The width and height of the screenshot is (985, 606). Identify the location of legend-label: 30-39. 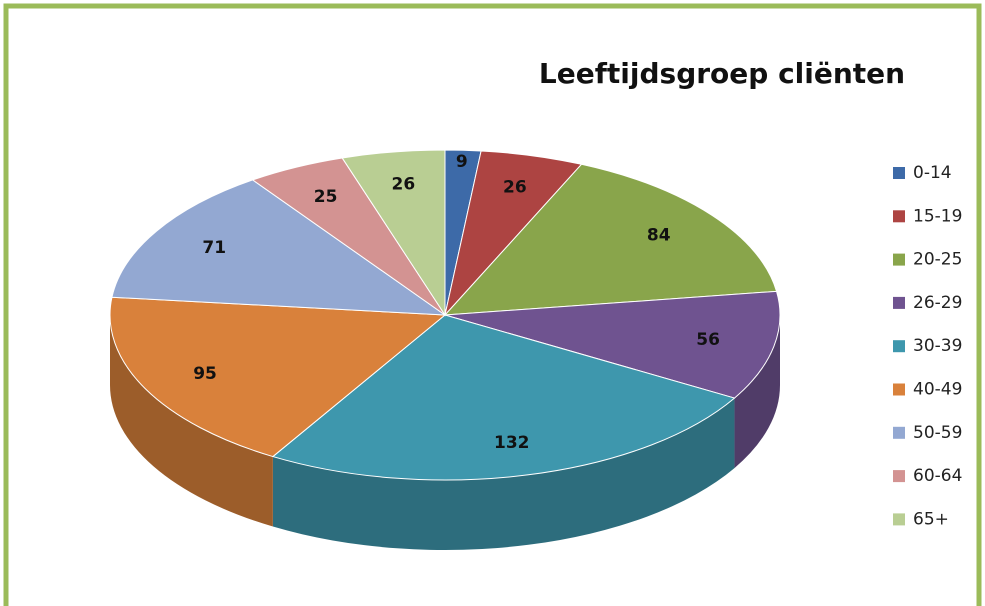
(937, 346).